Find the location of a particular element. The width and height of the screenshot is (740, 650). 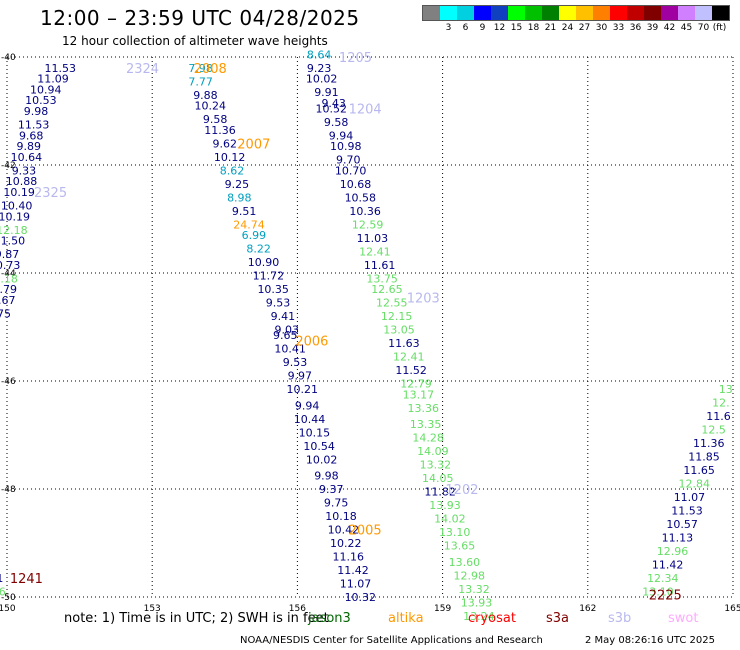

lon-tick-label: 156 is located at coordinates (297, 609).